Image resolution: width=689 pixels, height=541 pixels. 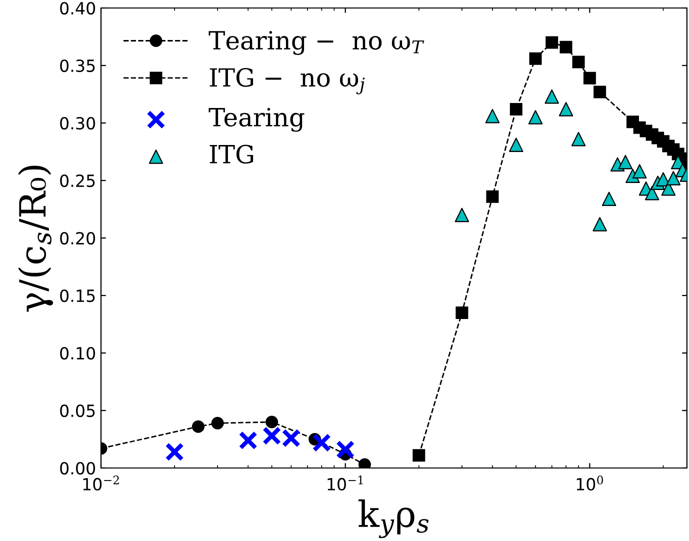 I want to click on y-tick-label: 0.05, so click(x=77, y=411).